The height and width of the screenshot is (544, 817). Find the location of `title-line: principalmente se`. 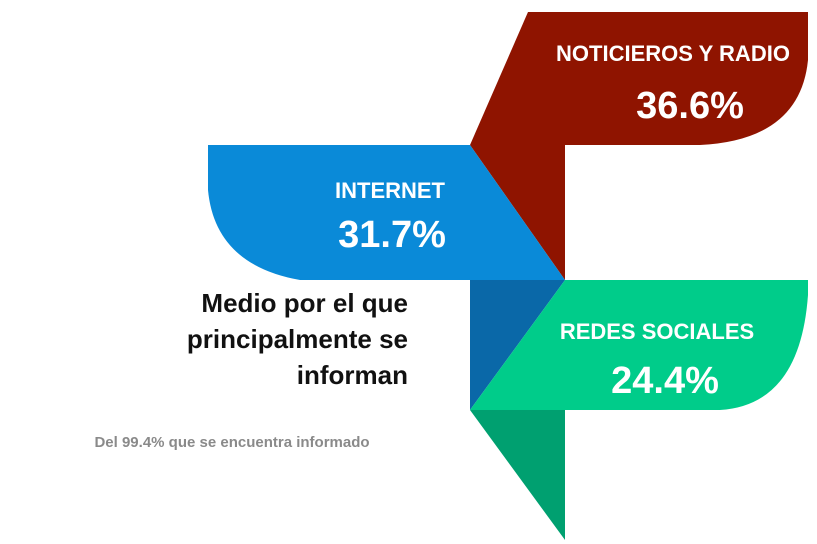

title-line: principalmente se is located at coordinates (297, 339).